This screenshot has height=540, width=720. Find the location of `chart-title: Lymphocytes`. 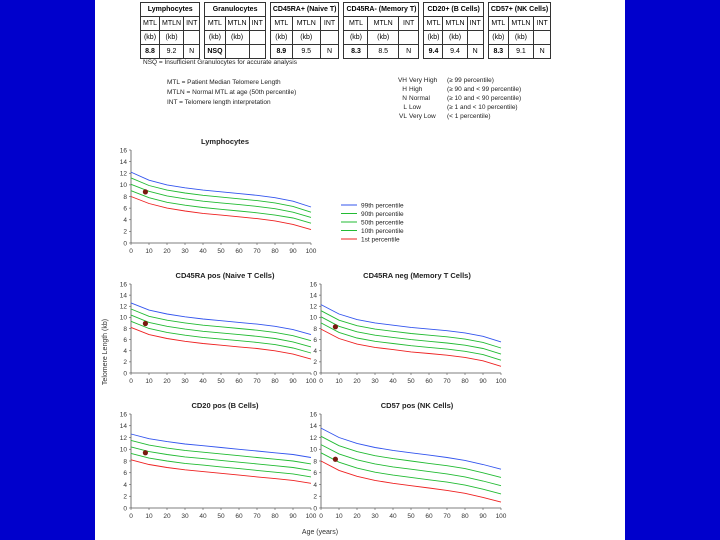

chart-title: Lymphocytes is located at coordinates (225, 141).